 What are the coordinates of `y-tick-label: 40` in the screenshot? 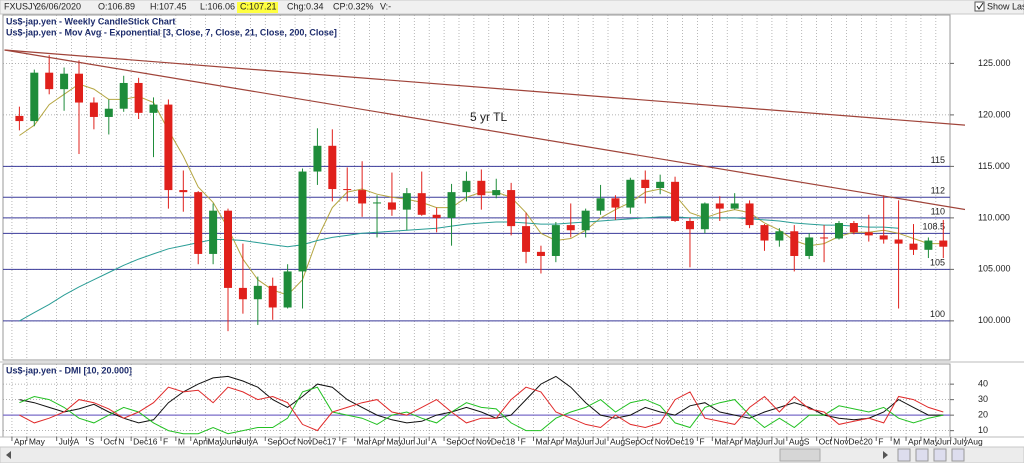 It's located at (983, 384).